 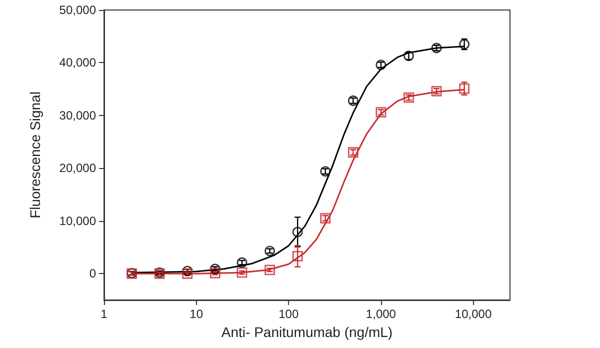 I want to click on y-tick-label: 0, so click(x=92, y=273).